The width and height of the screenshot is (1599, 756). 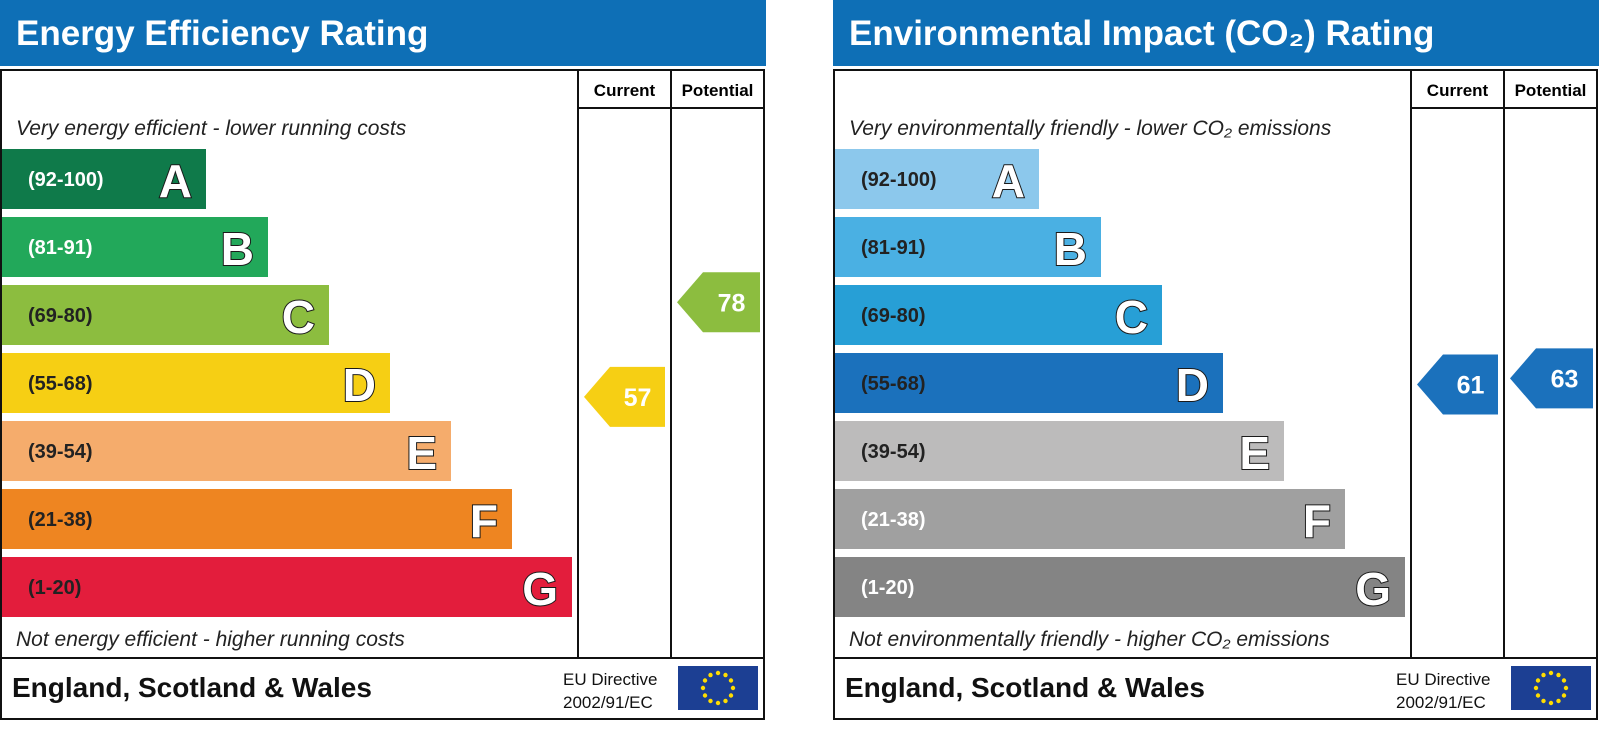 What do you see at coordinates (732, 303) in the screenshot?
I see `potential-rating-value: 78` at bounding box center [732, 303].